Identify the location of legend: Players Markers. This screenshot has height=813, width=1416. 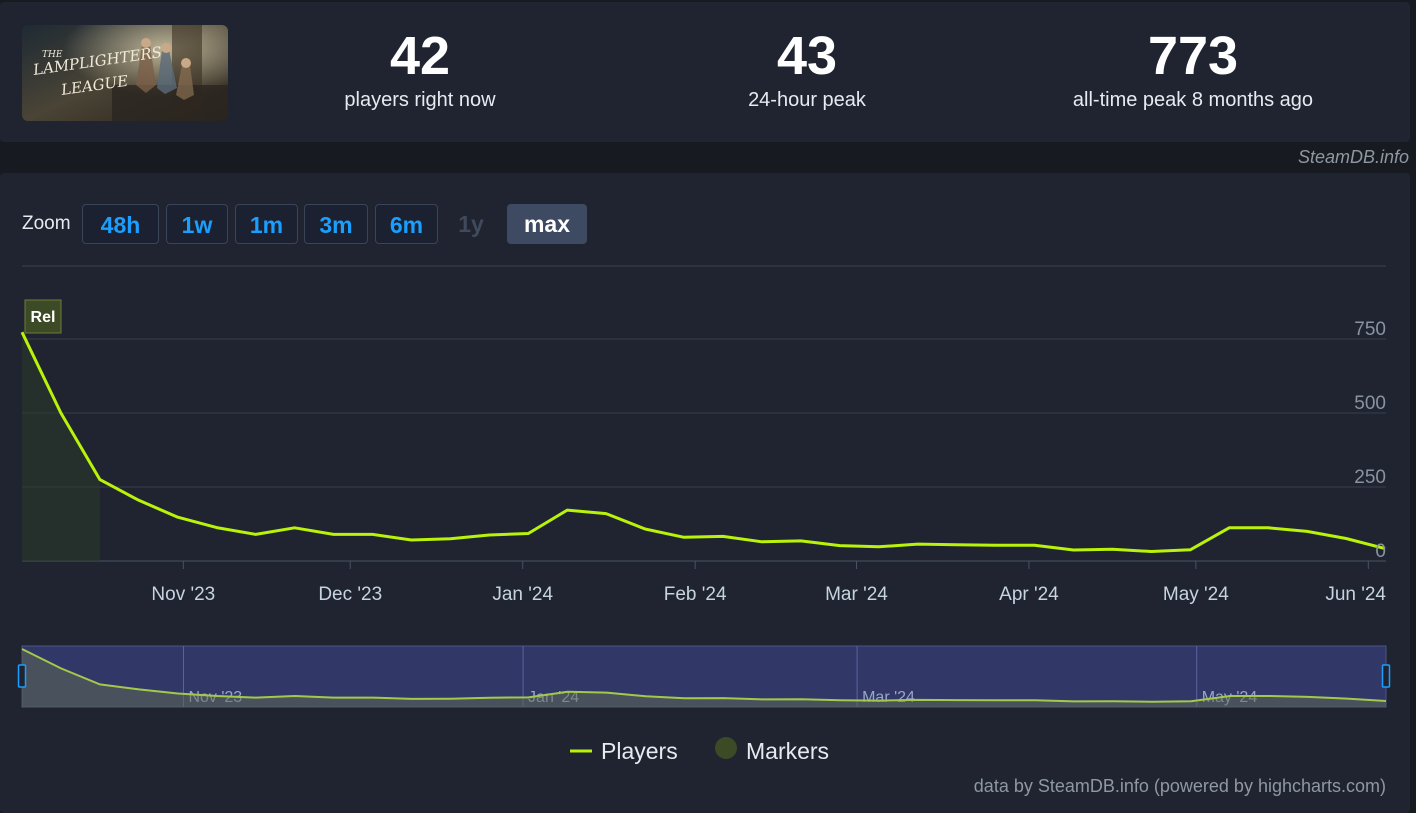
(699, 750).